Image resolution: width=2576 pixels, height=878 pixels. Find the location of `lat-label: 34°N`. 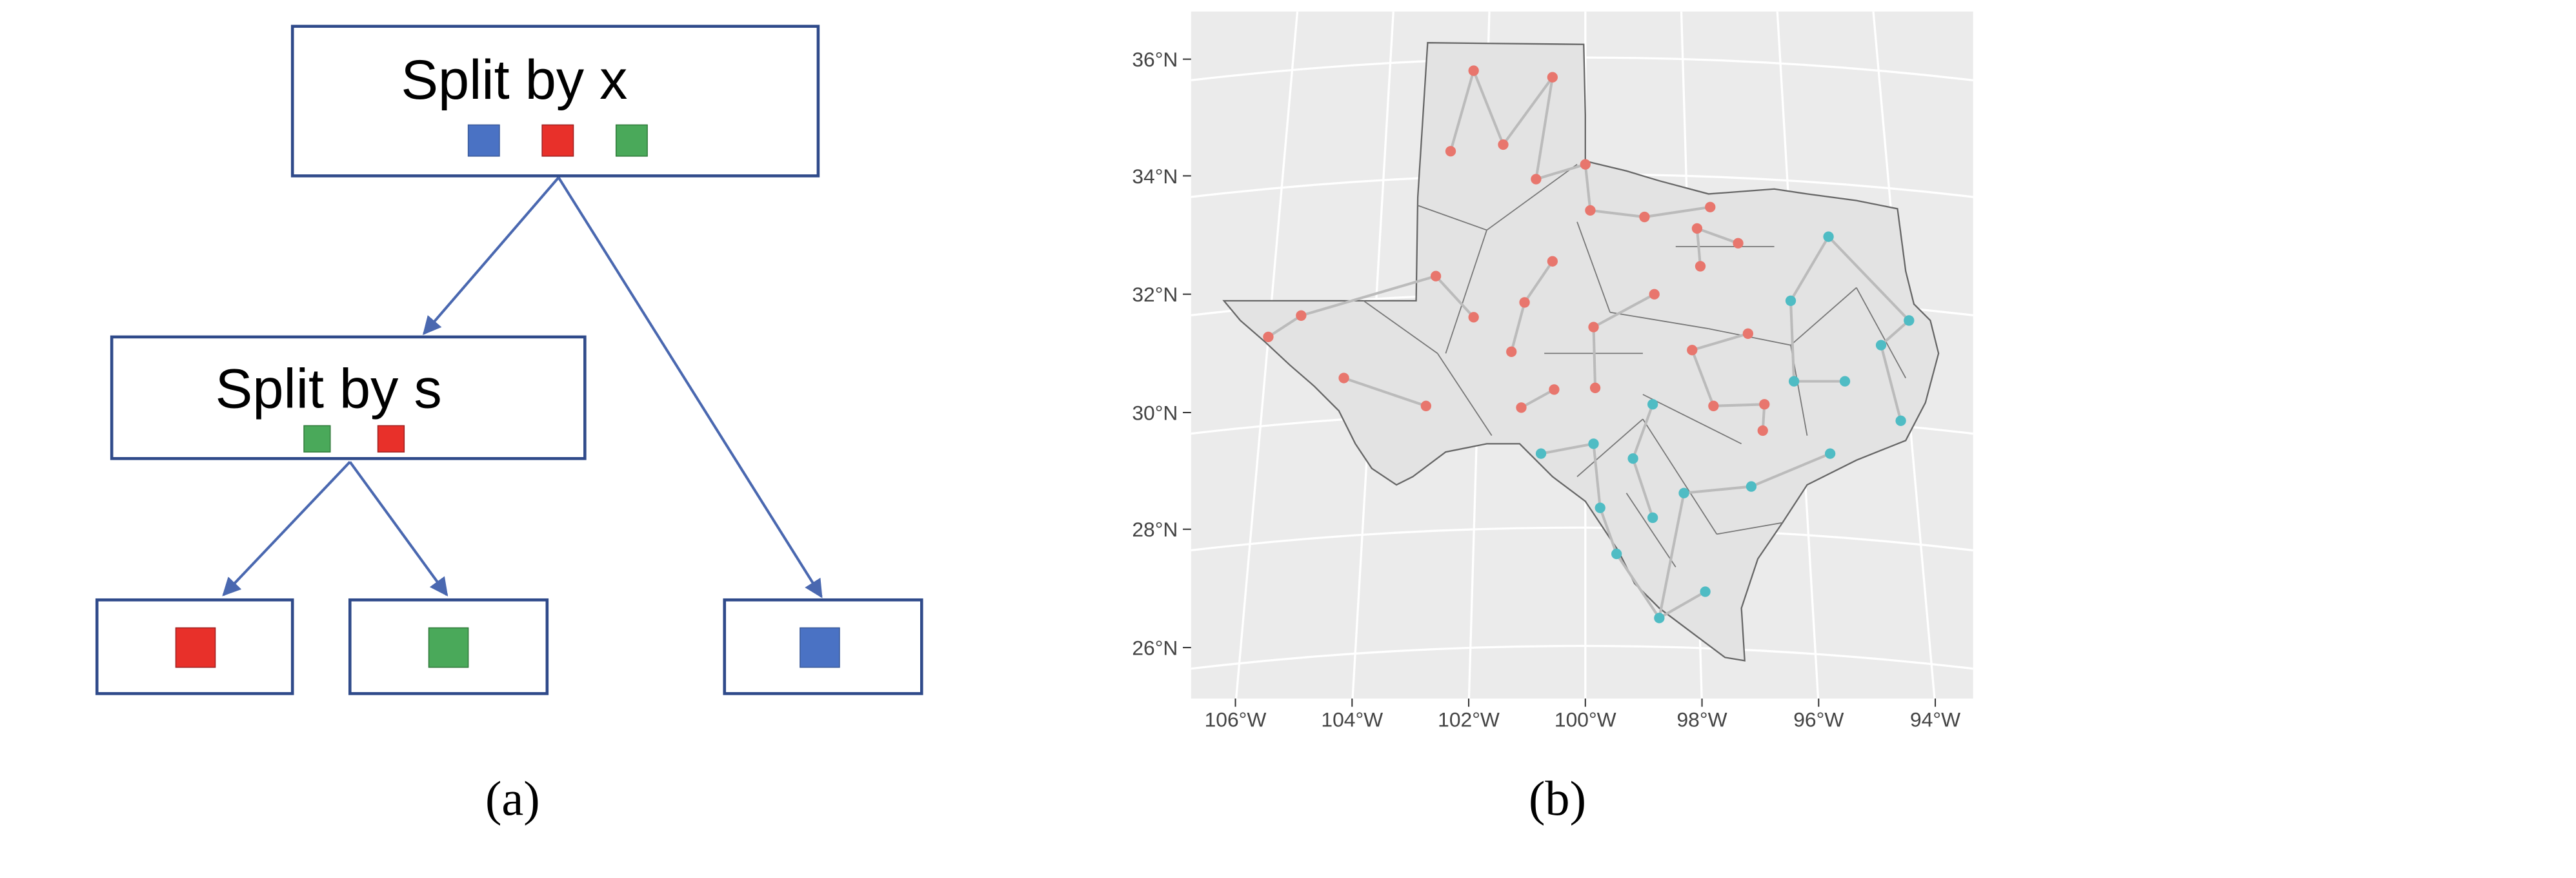

lat-label: 34°N is located at coordinates (1155, 177).